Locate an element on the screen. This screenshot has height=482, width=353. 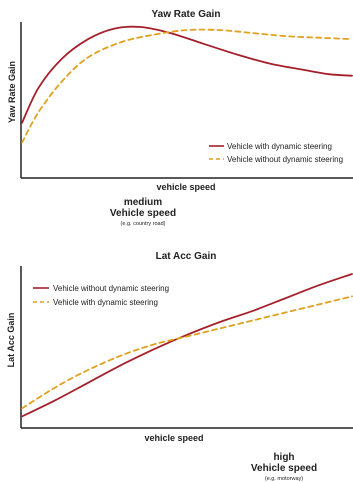
chart2-speed-example: (e.g. motorway) is located at coordinates (284, 479).